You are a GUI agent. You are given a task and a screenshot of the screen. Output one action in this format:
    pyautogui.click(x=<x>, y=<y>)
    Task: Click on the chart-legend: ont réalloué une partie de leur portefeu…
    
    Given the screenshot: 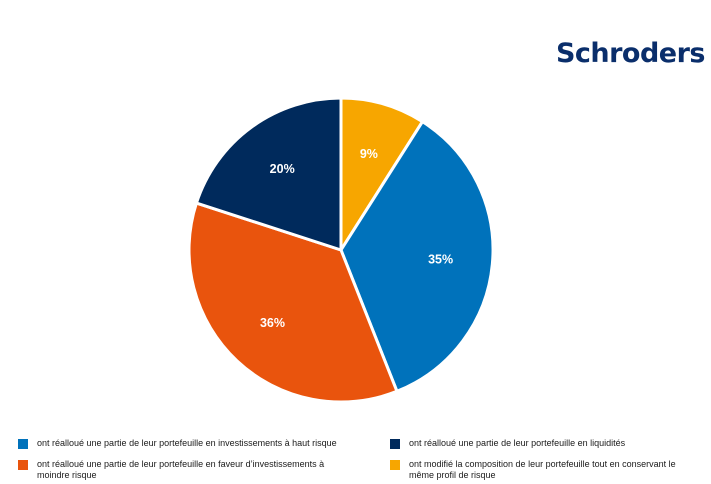 What is the action you would take?
    pyautogui.click(x=355, y=460)
    